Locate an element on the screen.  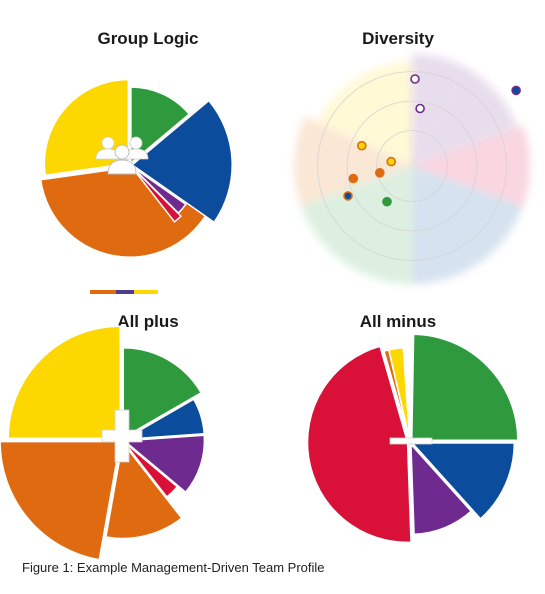
pie-group-logic is located at coordinates (136, 168).